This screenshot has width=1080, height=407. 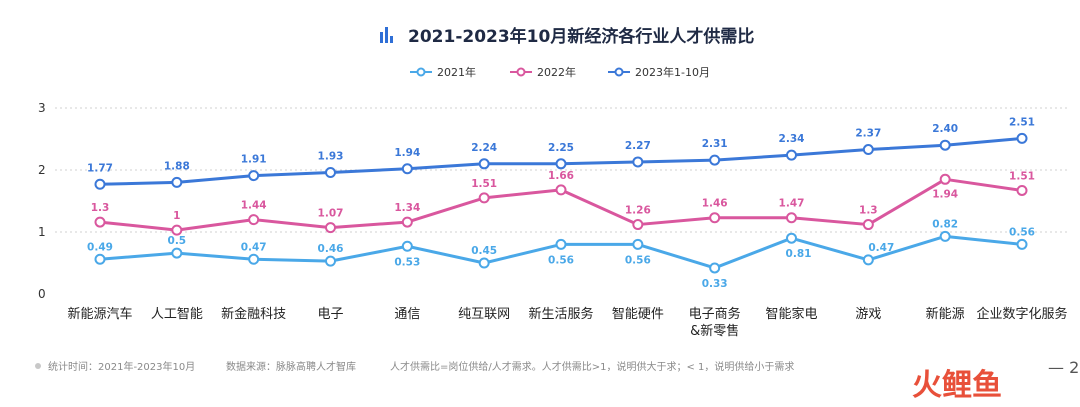 I want to click on footer-bullet-icon, so click(x=38, y=366).